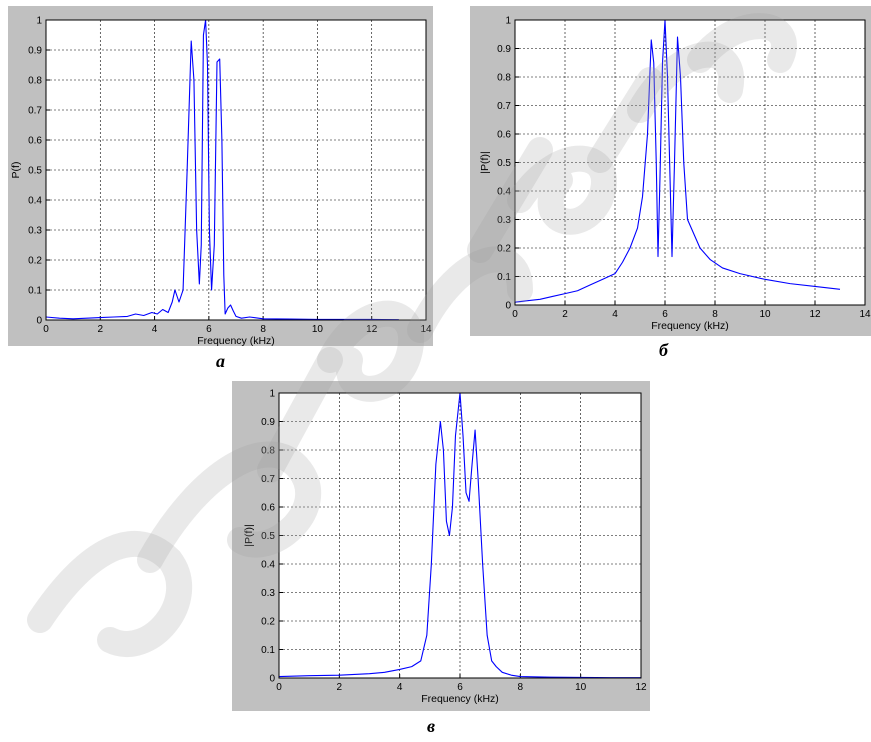 This screenshot has height=742, width=871. I want to click on y-axis-label: P(f), so click(16, 170).